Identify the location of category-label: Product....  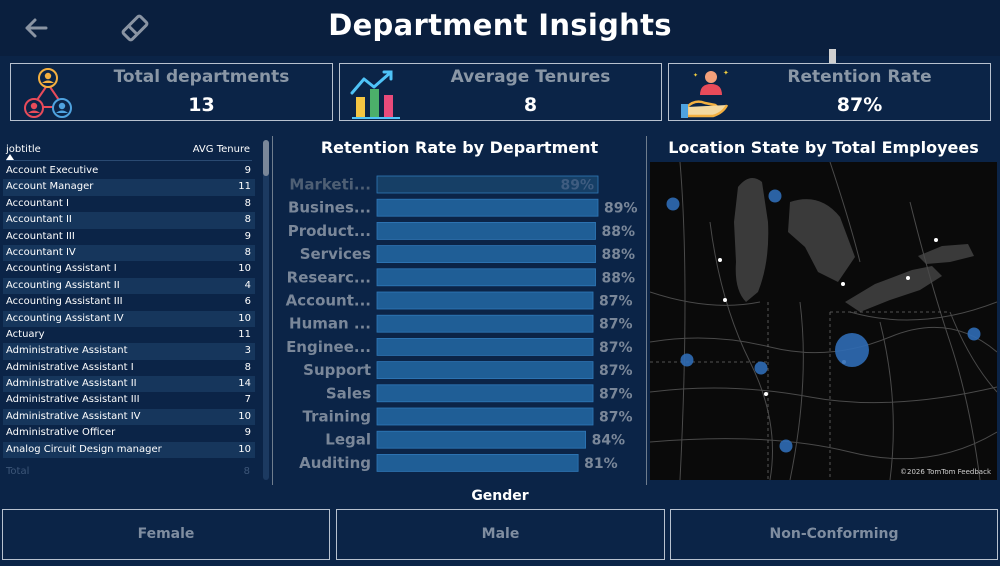
(329, 231).